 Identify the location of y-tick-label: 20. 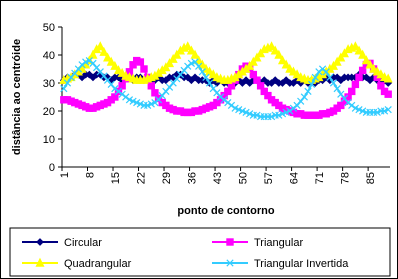
(49, 112).